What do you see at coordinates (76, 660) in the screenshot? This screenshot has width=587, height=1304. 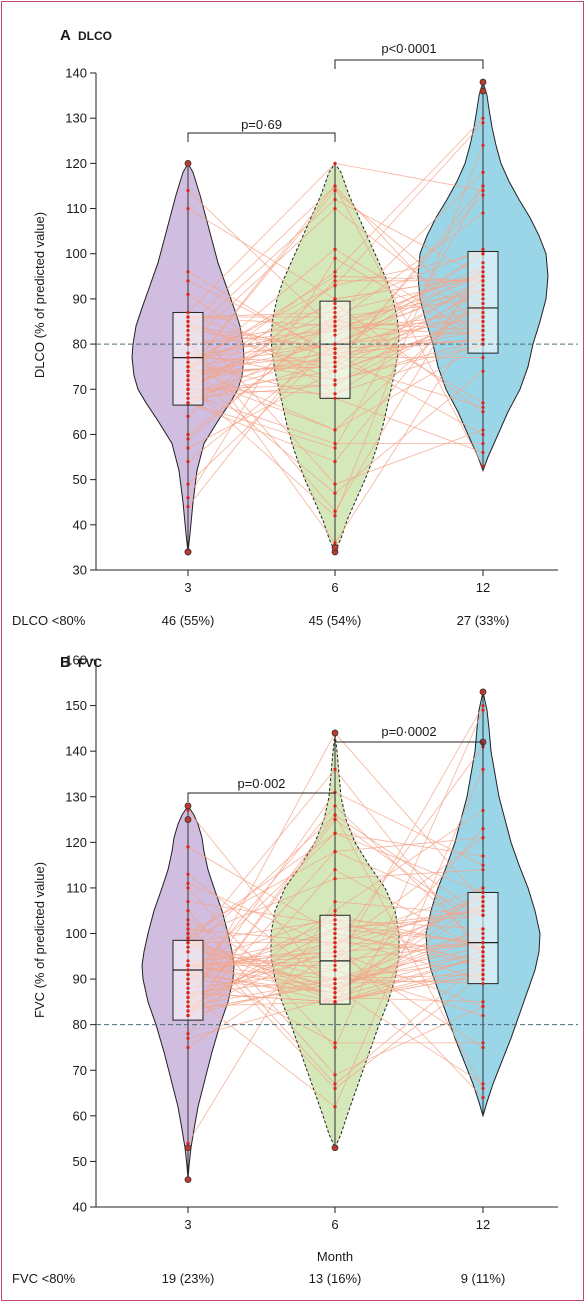 I see `y-tick-label: 160` at bounding box center [76, 660].